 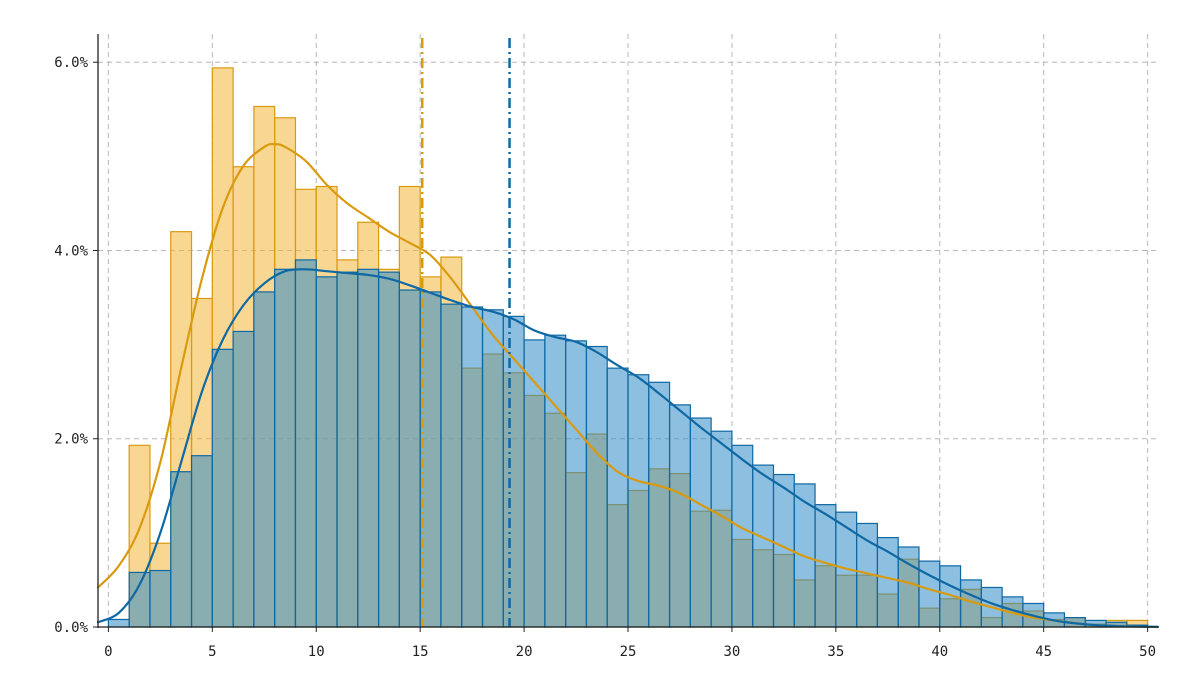 I want to click on y-tick-label-4: 4.0%, so click(x=71, y=251).